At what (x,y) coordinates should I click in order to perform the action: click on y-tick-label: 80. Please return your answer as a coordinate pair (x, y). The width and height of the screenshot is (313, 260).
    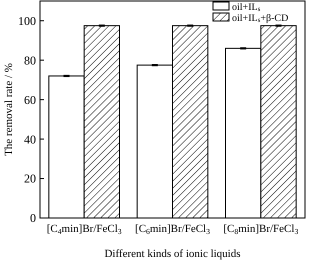
    Looking at the image, I should click on (30, 60).